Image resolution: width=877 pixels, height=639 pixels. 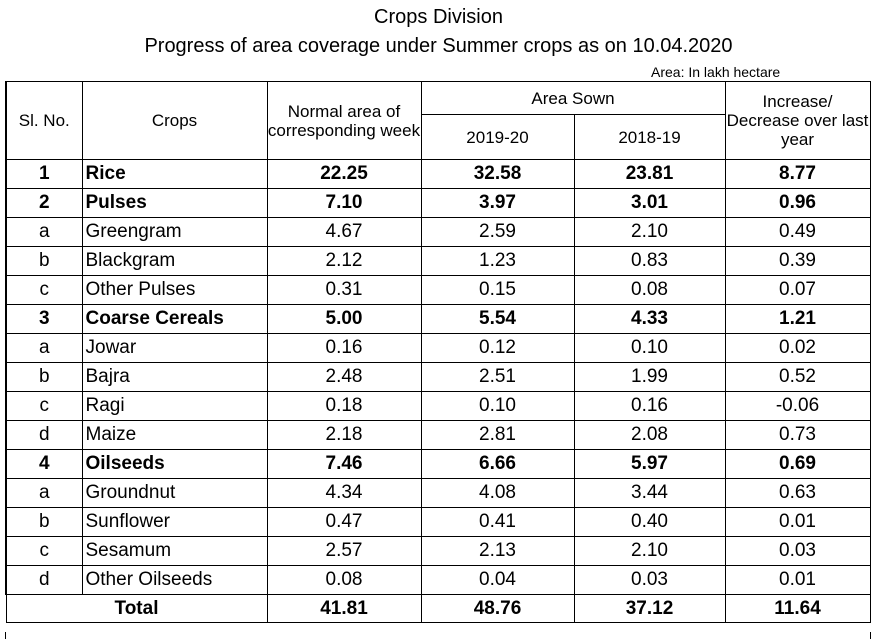 What do you see at coordinates (497, 493) in the screenshot?
I see `area-2019-20-cell: 4.08` at bounding box center [497, 493].